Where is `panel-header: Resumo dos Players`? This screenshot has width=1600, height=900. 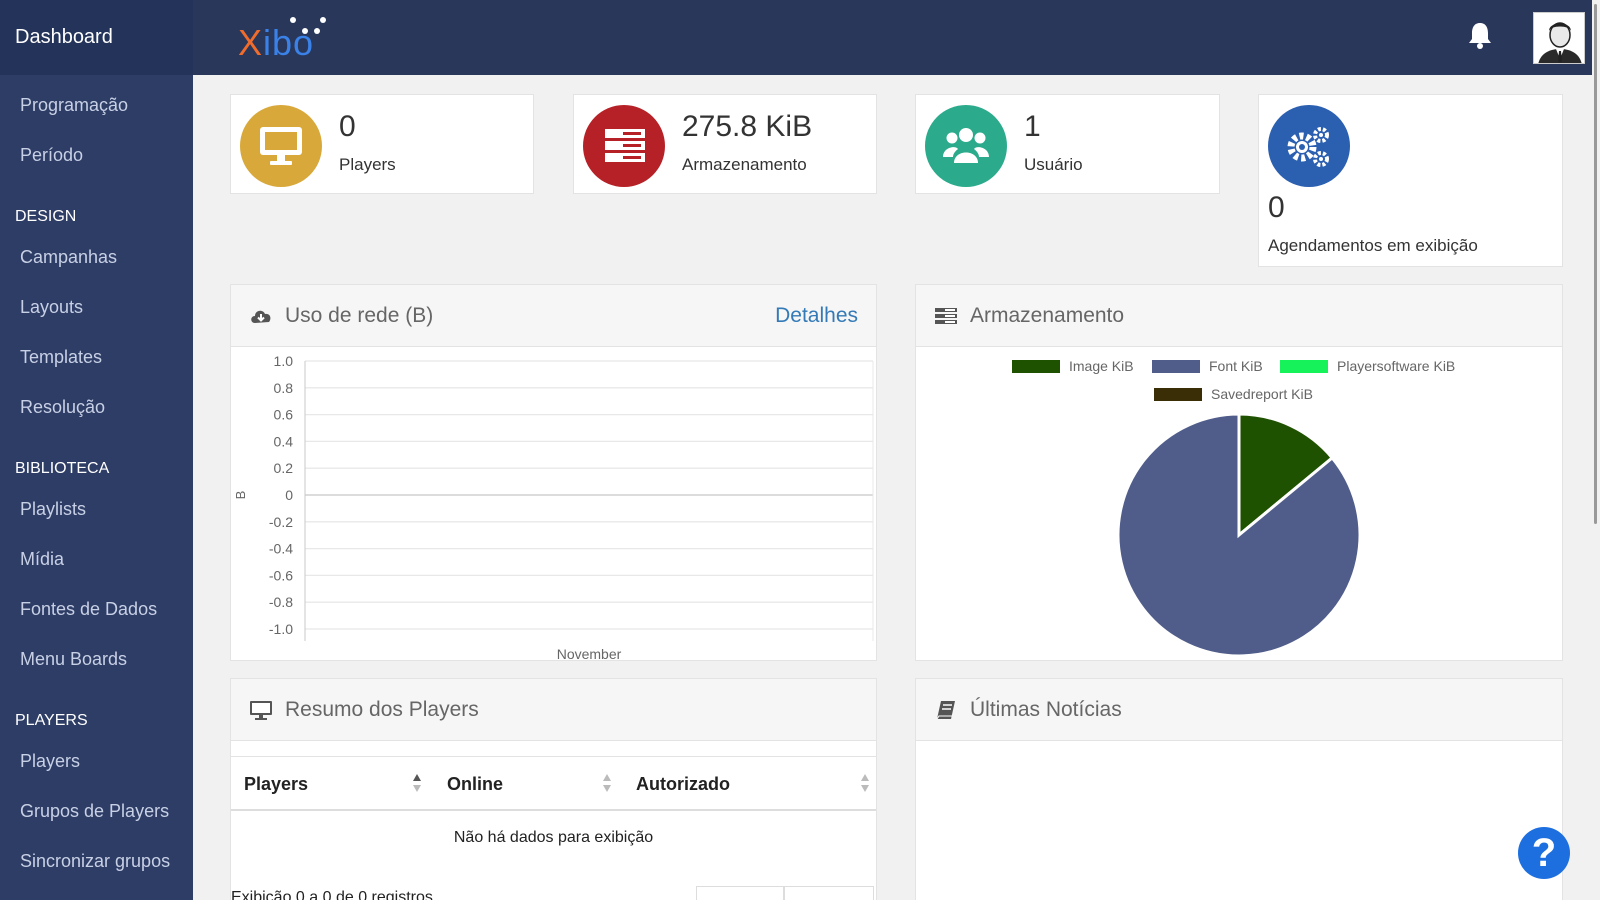 panel-header: Resumo dos Players is located at coordinates (553, 710).